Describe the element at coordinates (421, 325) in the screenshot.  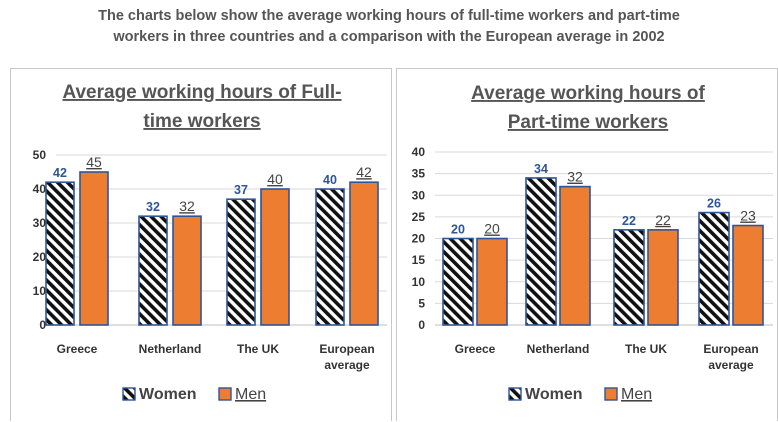
I see `part-time-ytick-label-0: 0` at that location.